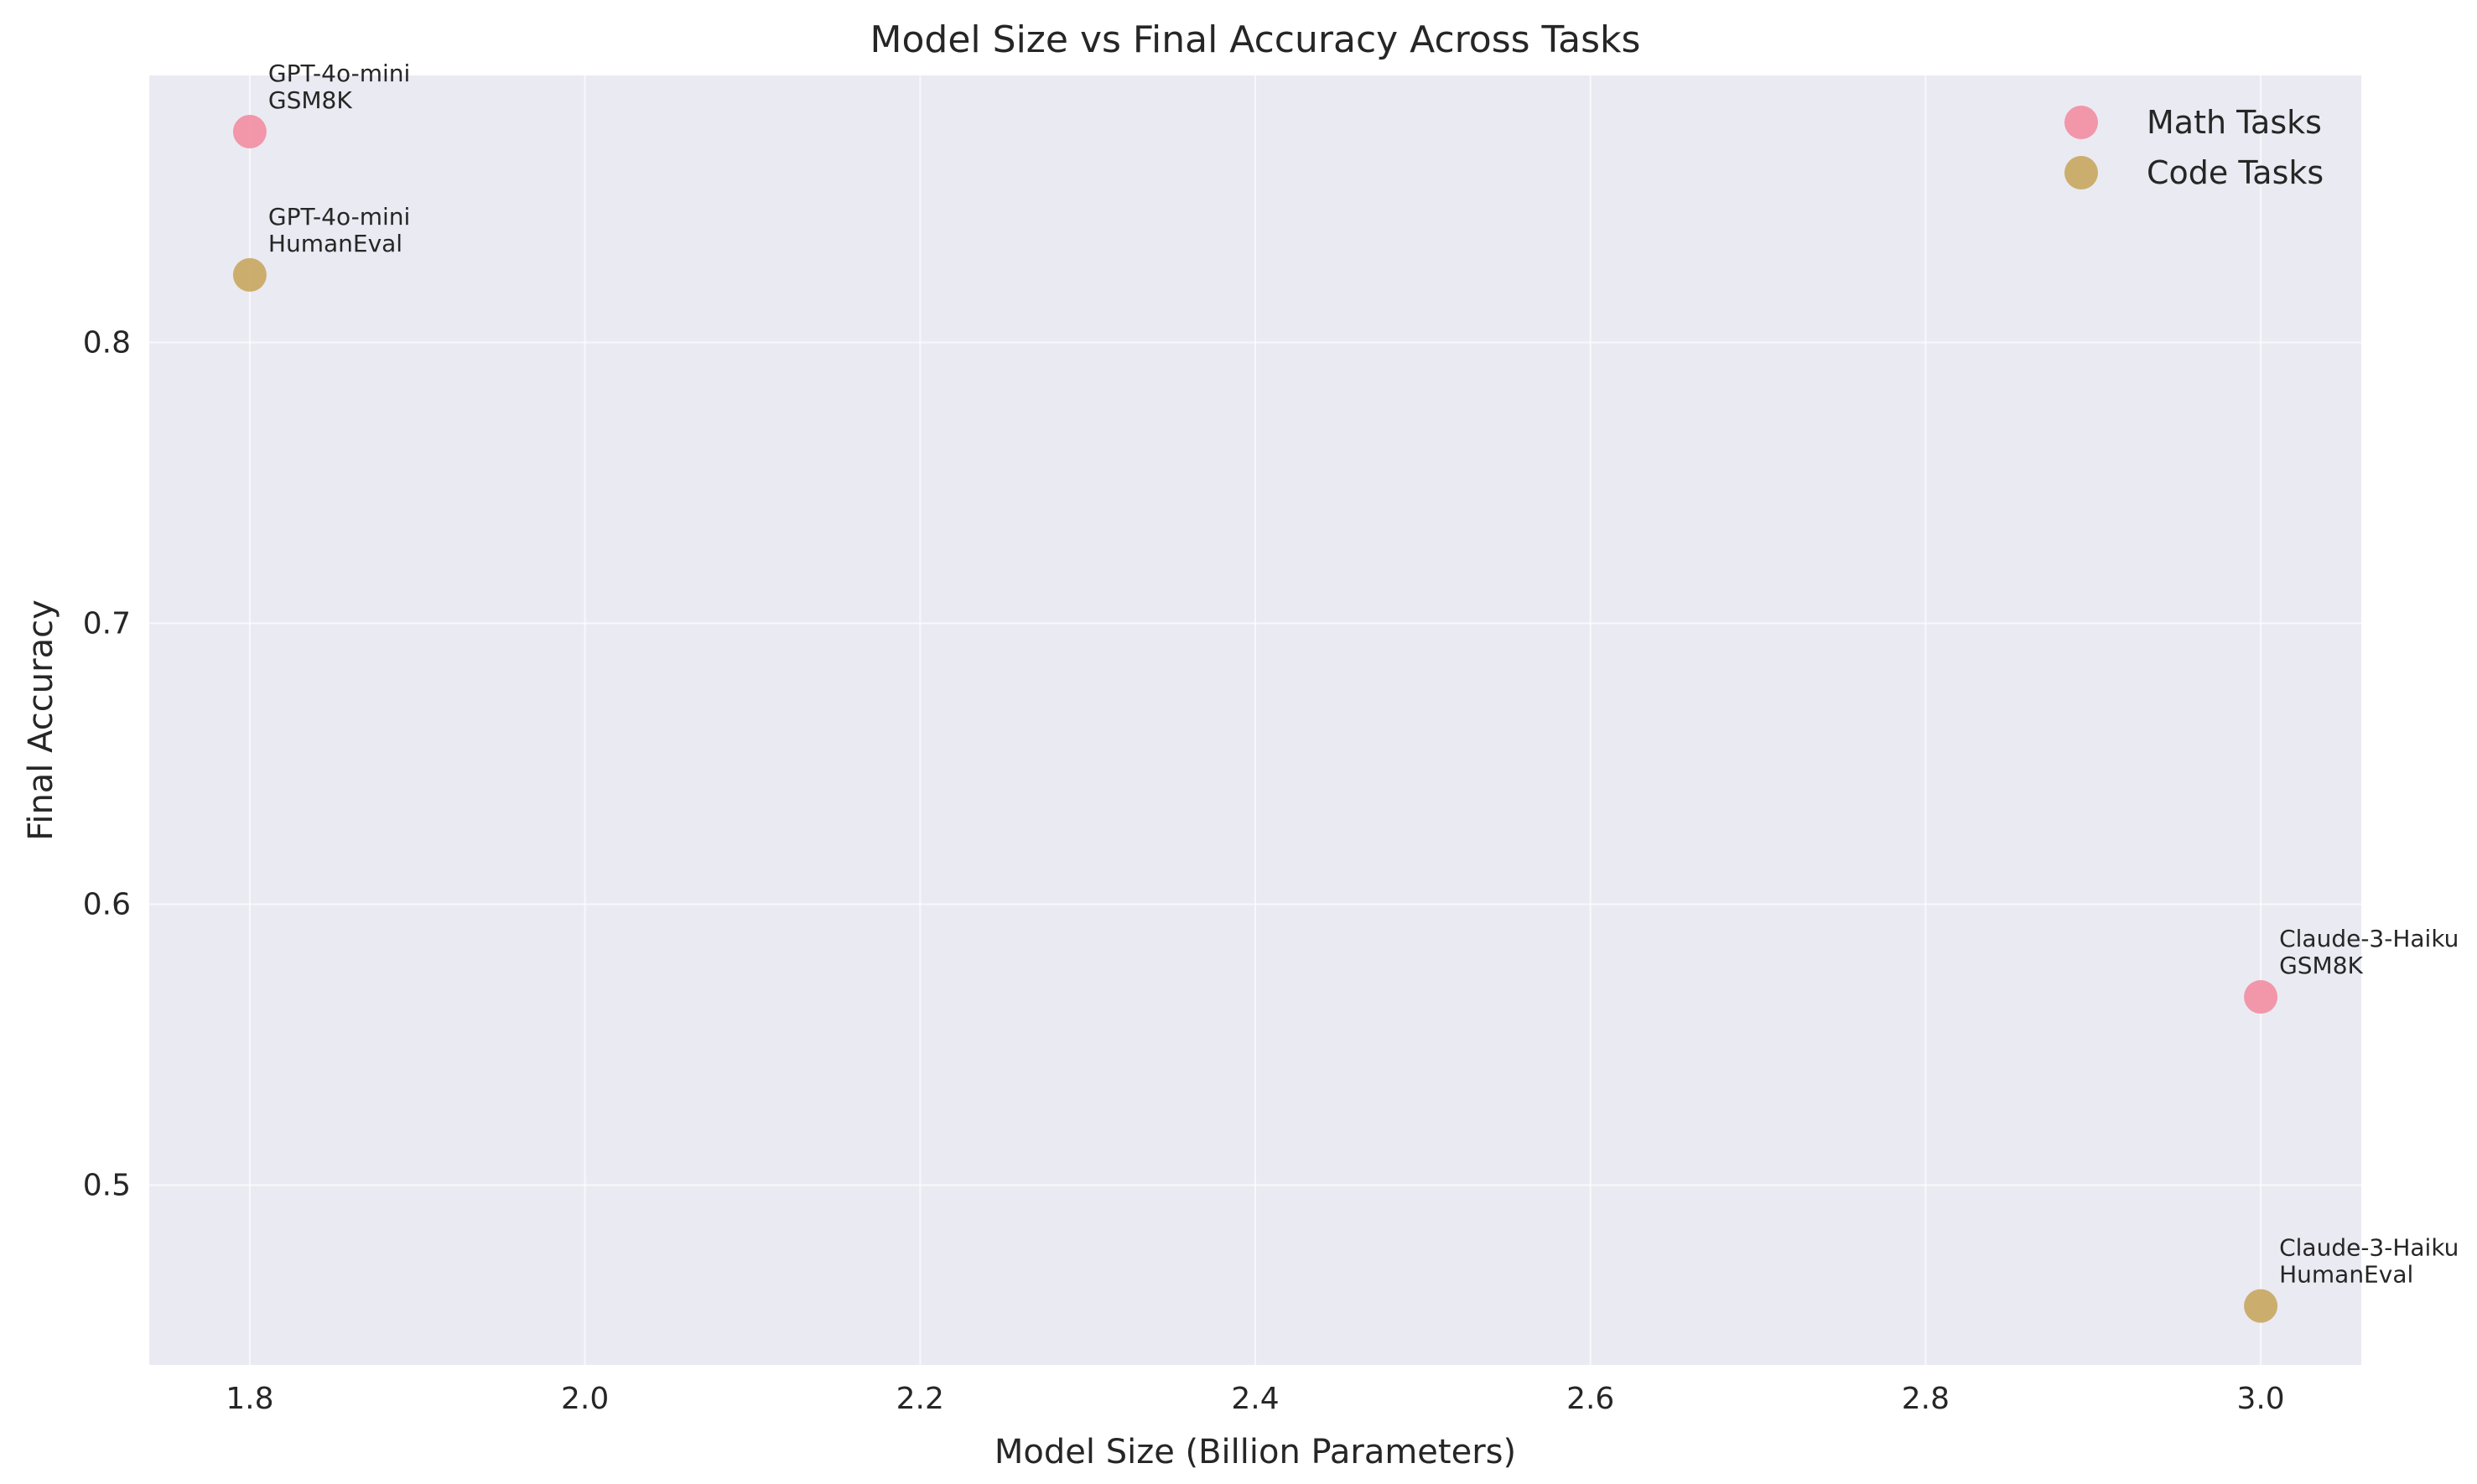 This screenshot has height=1484, width=2477. Describe the element at coordinates (107, 342) in the screenshot. I see `y-tick-label: 0.8` at that location.